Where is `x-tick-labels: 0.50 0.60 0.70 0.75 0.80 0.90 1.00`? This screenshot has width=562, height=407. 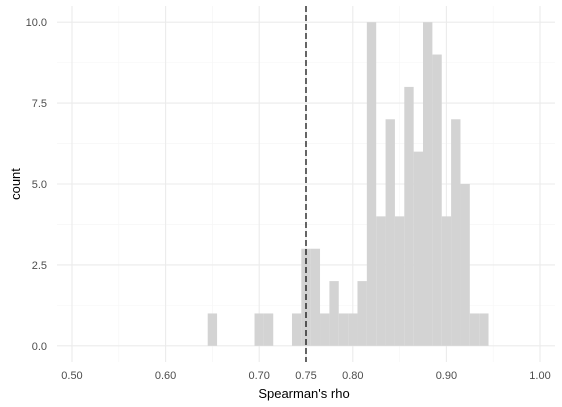 x-tick-labels: 0.50 0.60 0.70 0.75 0.80 0.90 1.00 is located at coordinates (305, 376).